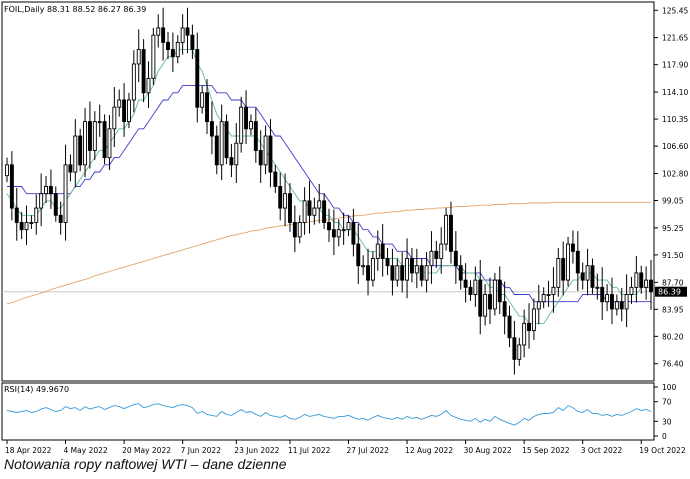 Image resolution: width=690 pixels, height=479 pixels. Describe the element at coordinates (675, 119) in the screenshot. I see `price-tick-label: 110.35` at that location.